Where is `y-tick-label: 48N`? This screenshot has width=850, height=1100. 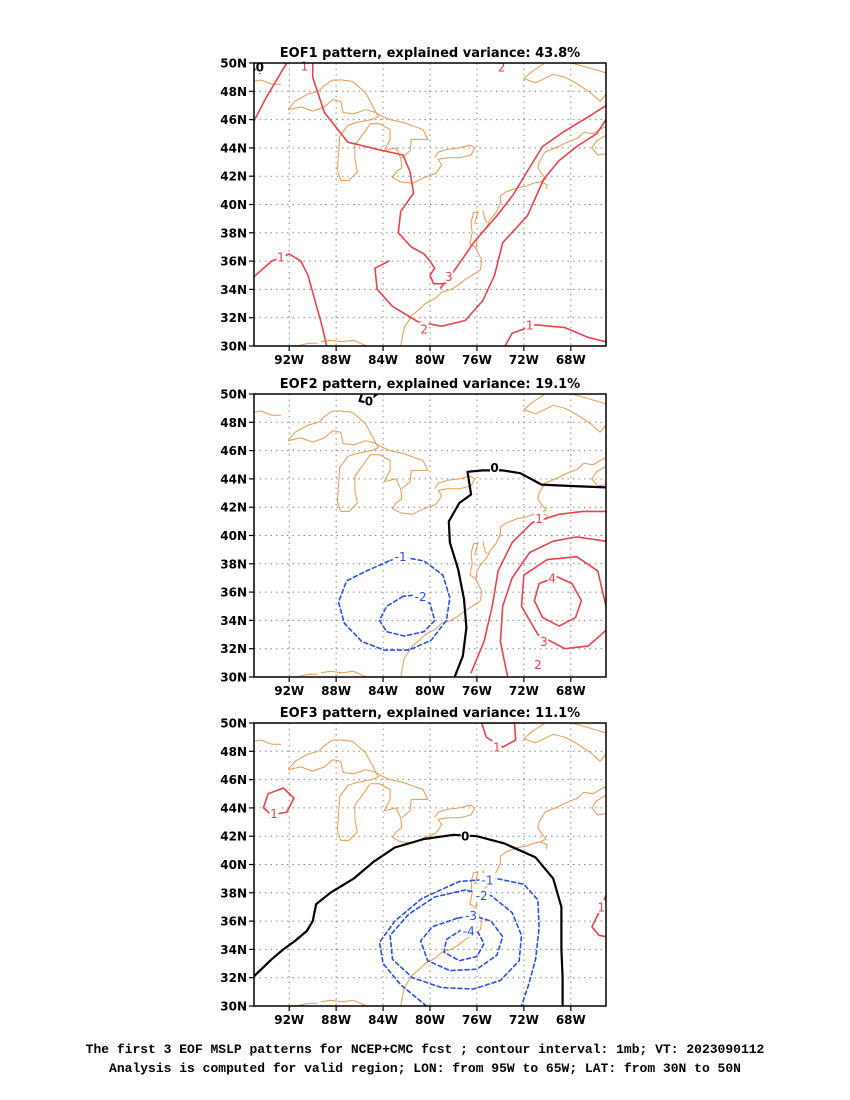
y-tick-label: 48N is located at coordinates (233, 423).